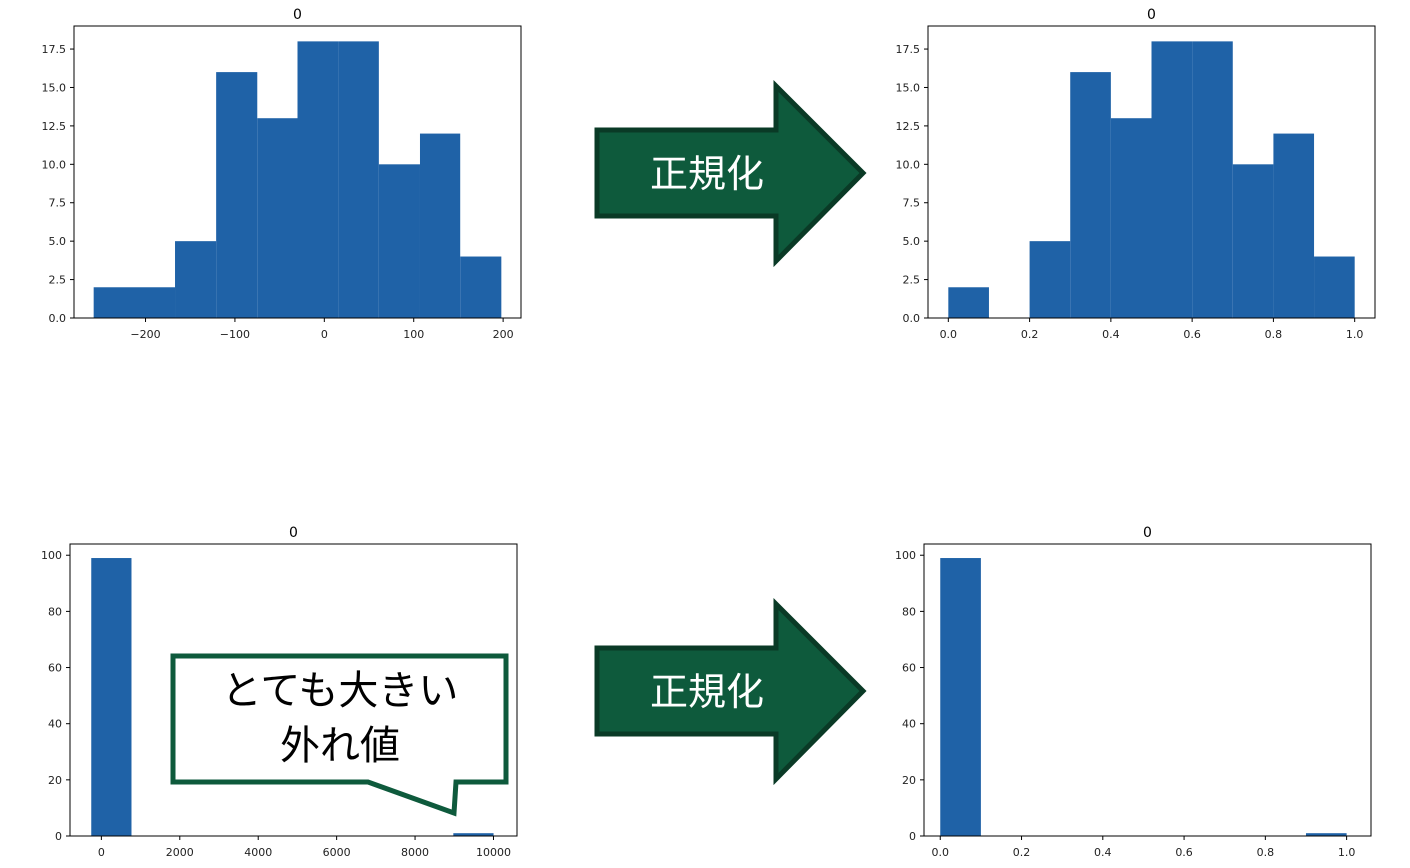 This screenshot has height=868, width=1410. What do you see at coordinates (337, 852) in the screenshot?
I see `x-tick-label: 6000` at bounding box center [337, 852].